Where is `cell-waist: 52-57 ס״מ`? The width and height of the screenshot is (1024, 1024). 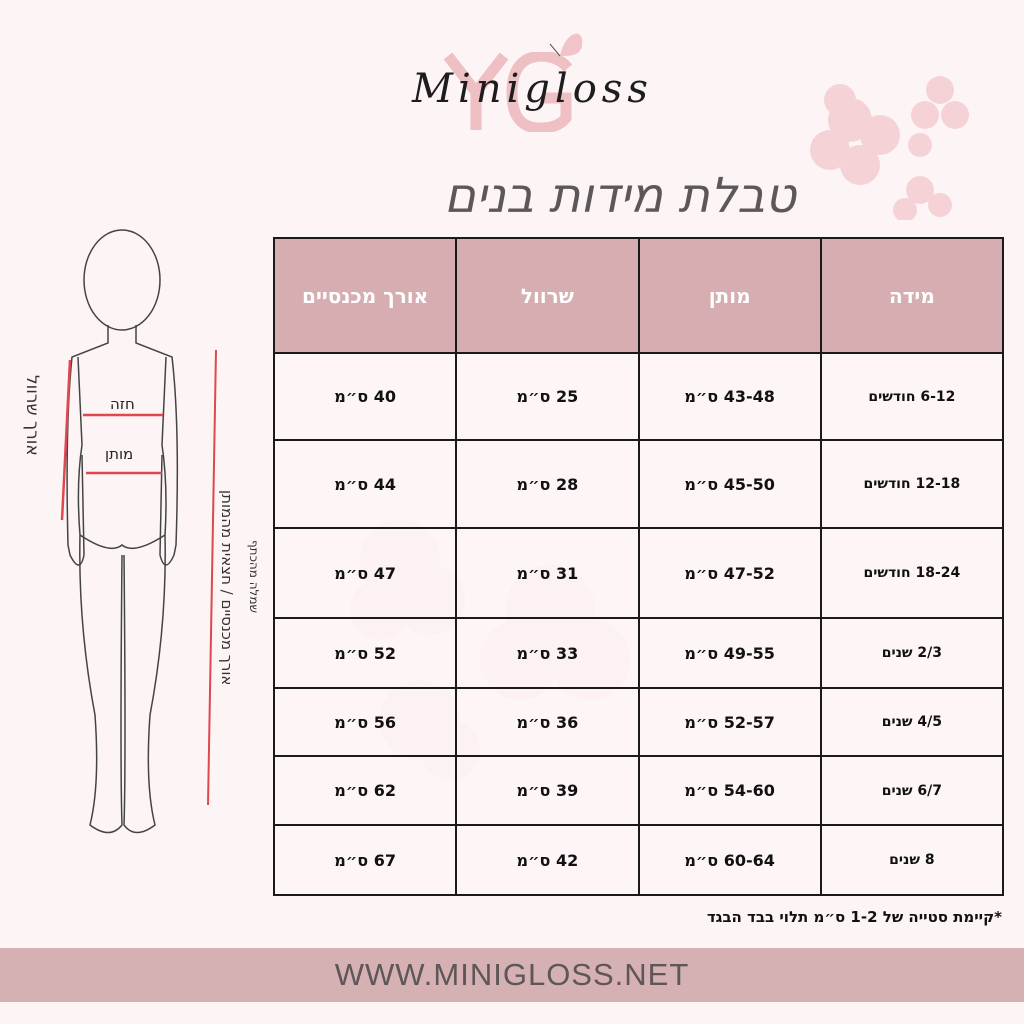 cell-waist: 52-57 ס״מ is located at coordinates (729, 722).